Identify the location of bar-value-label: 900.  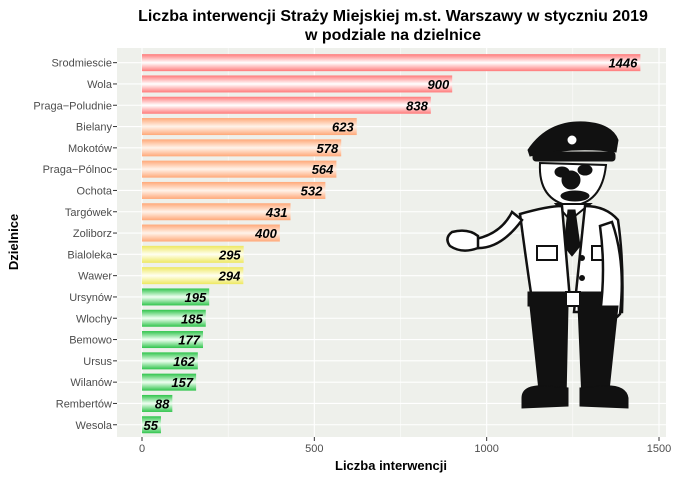
(438, 84).